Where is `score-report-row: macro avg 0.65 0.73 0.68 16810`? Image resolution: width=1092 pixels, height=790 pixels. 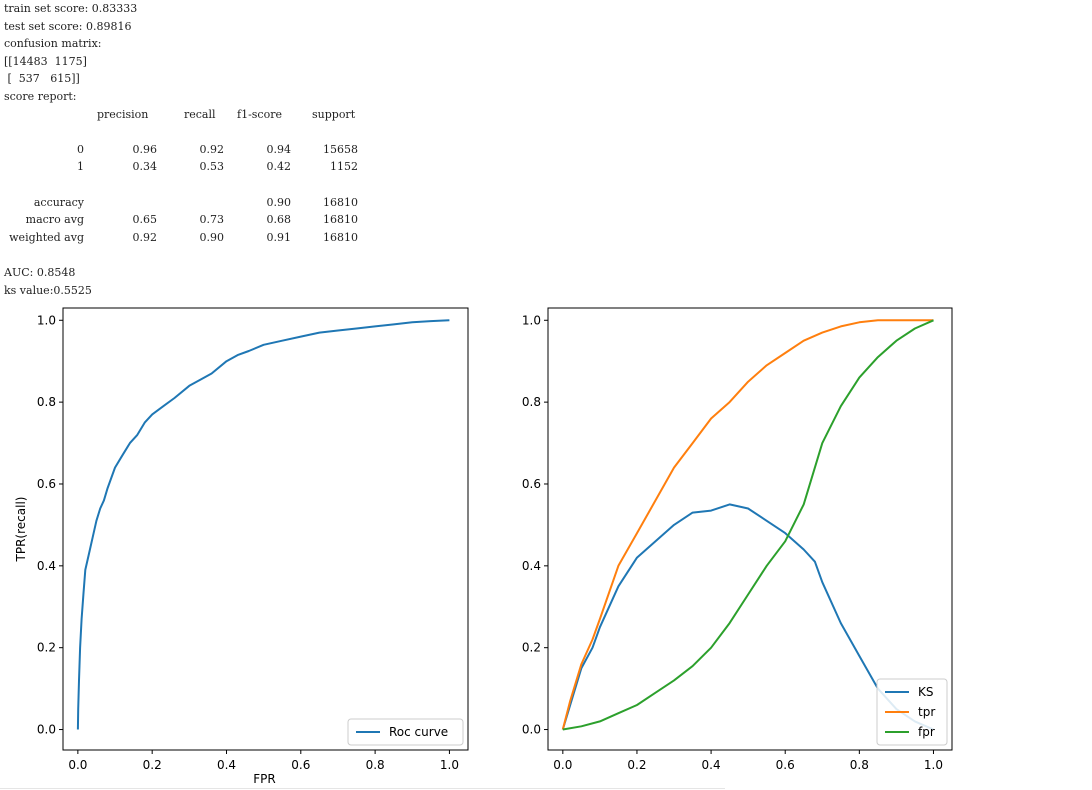 score-report-row: macro avg 0.65 0.73 0.68 16810 is located at coordinates (234, 220).